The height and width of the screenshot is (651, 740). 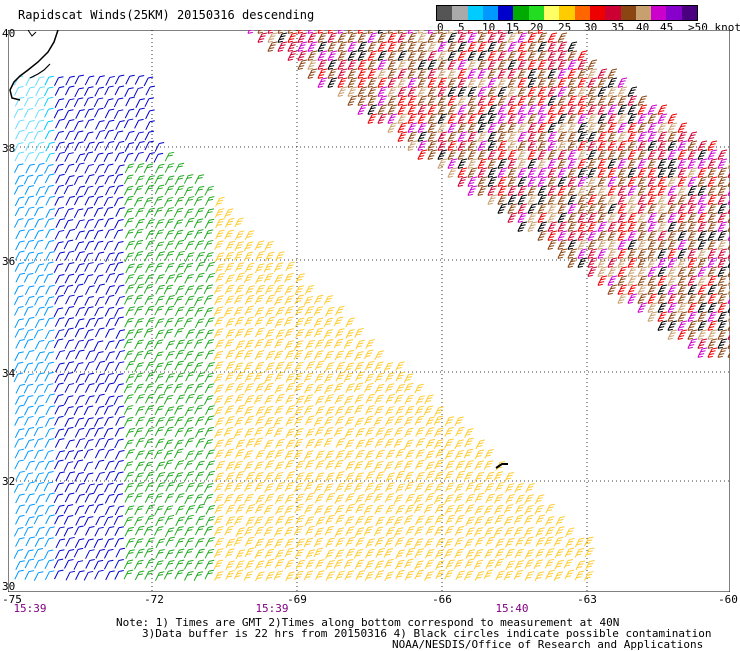 What do you see at coordinates (272, 608) in the screenshot?
I see `time-label: 15:39` at bounding box center [272, 608].